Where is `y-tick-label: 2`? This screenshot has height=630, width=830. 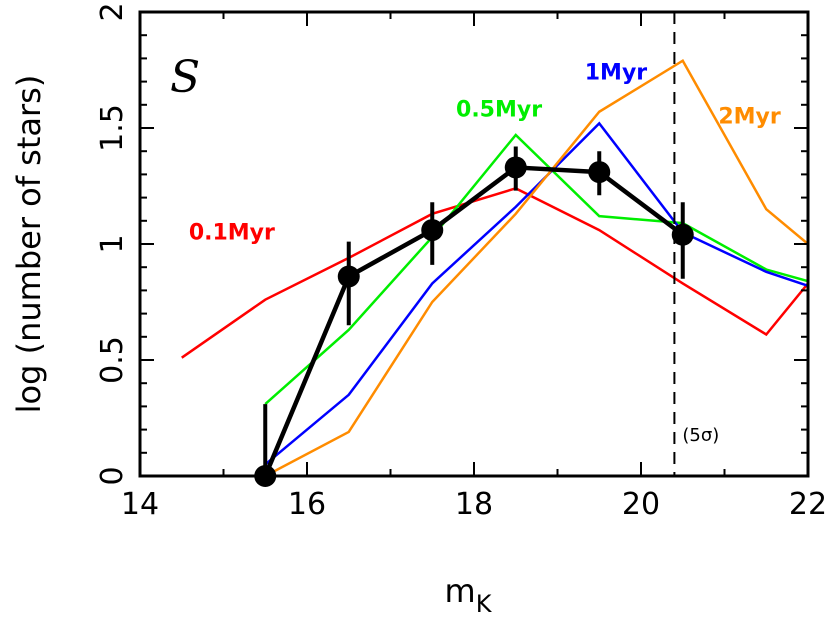
y-tick-label: 2 is located at coordinates (112, 11).